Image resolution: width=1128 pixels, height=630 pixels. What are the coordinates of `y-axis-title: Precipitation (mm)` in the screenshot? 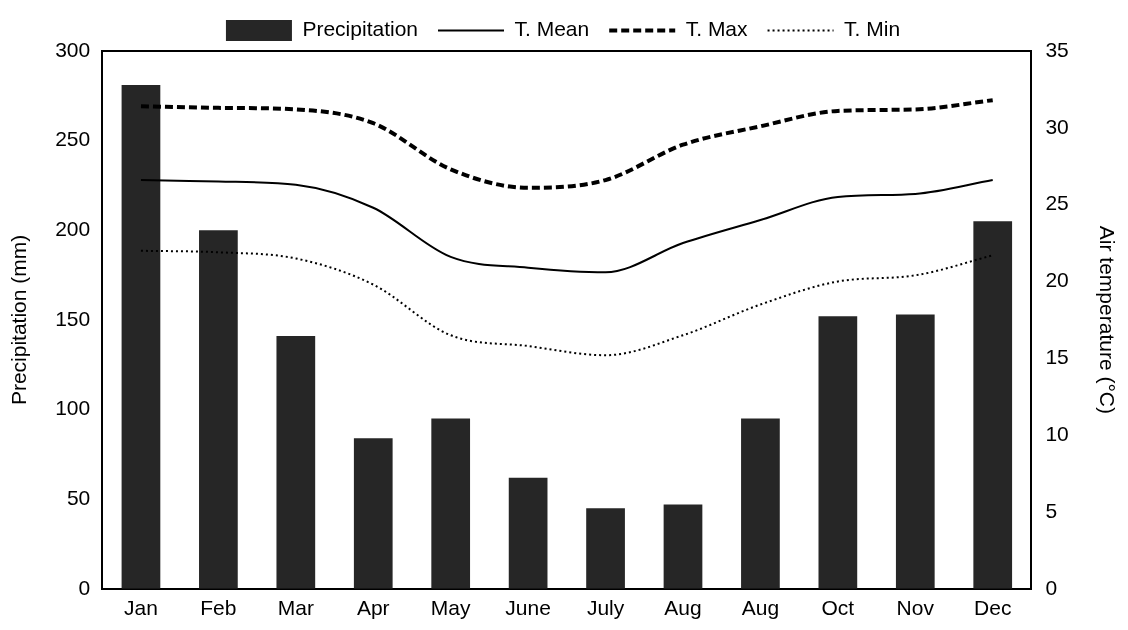 It's located at (19, 320).